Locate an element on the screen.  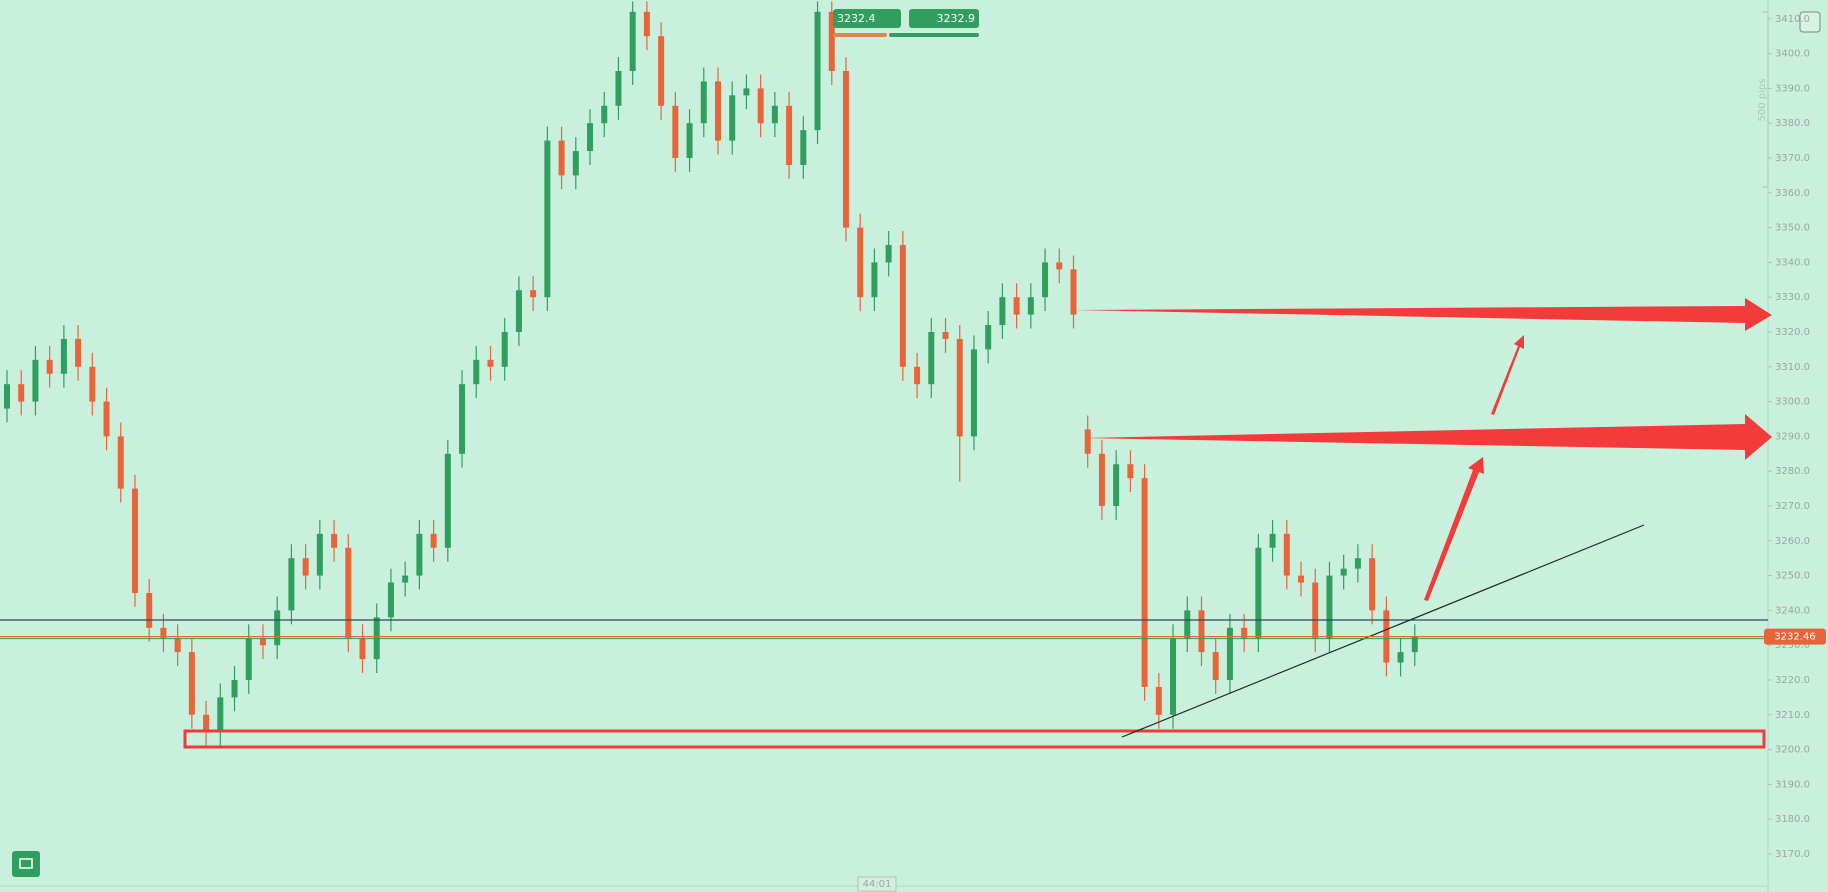
y-tick-label: 3280.0 is located at coordinates (1792, 471).